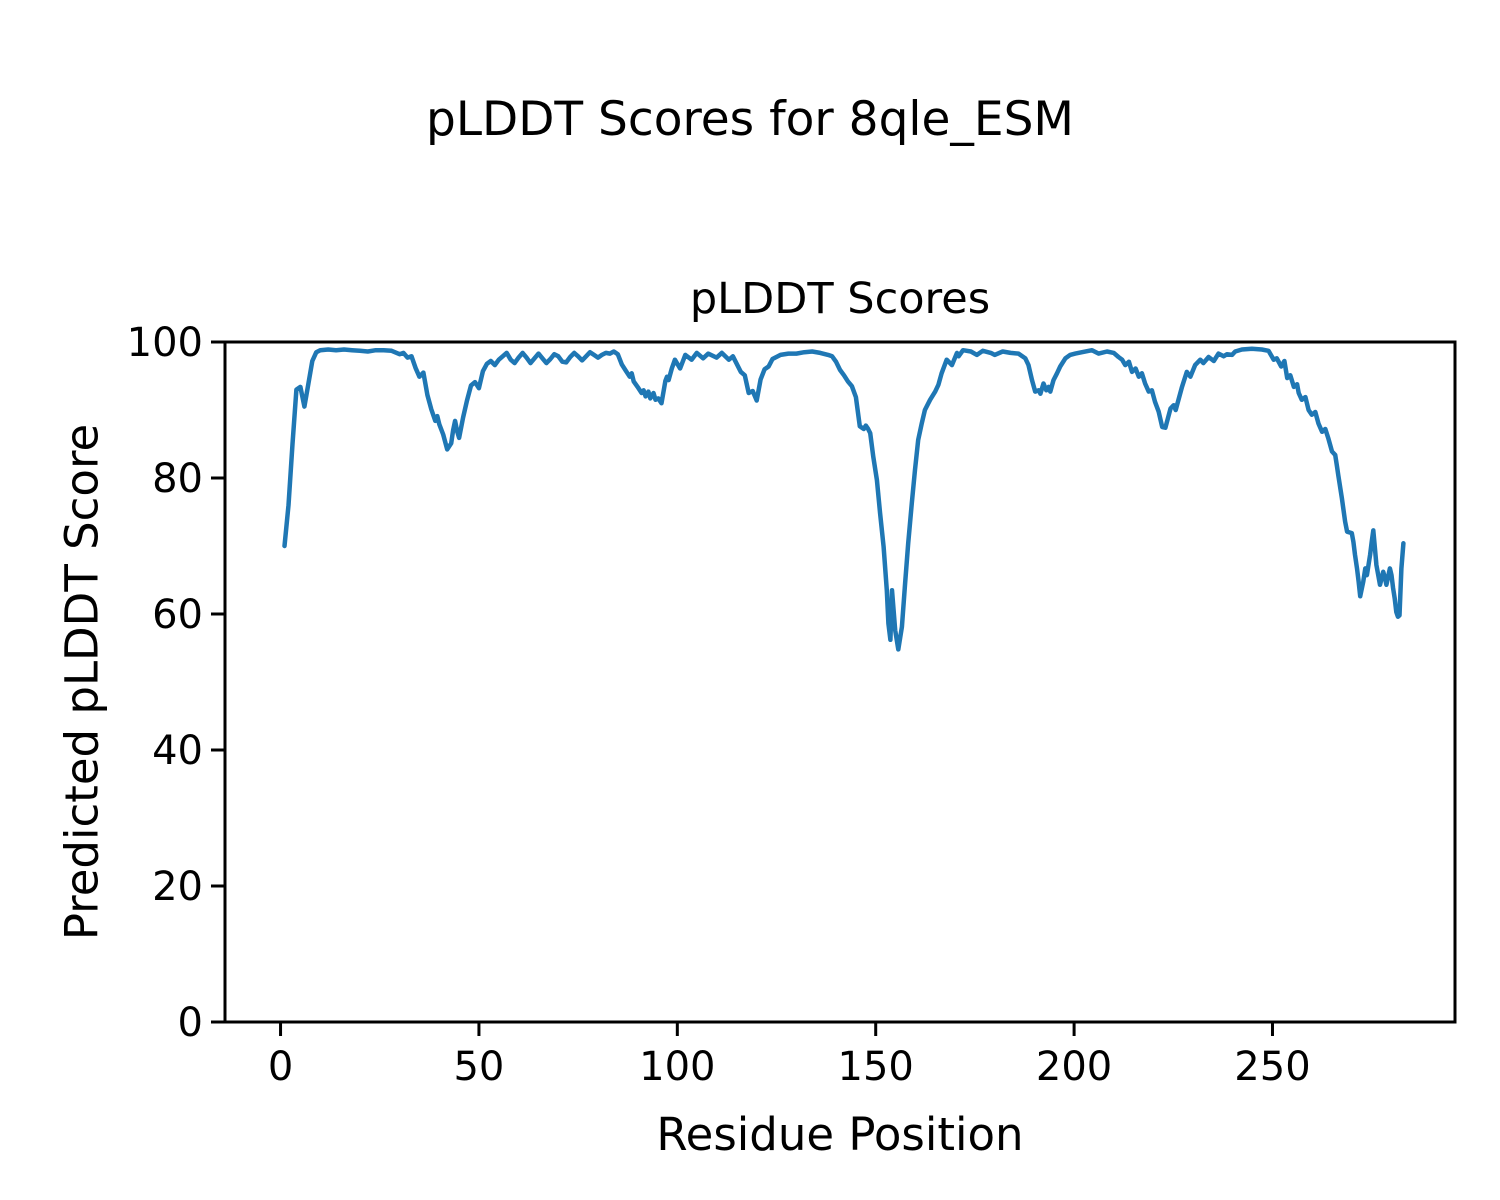  Describe the element at coordinates (840, 299) in the screenshot. I see `axes-title: pLDDT Scores` at that location.